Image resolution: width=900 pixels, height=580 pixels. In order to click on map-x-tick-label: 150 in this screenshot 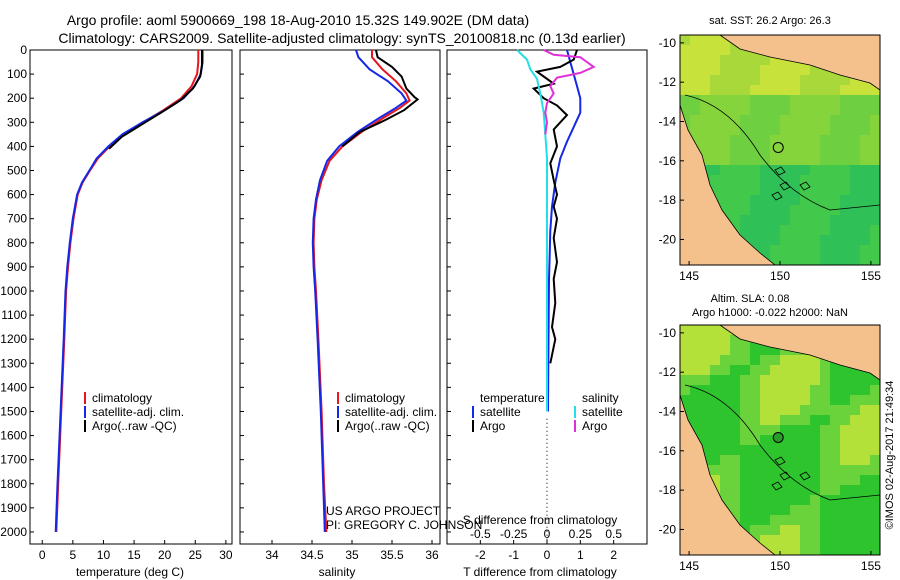, I will do `click(780, 276)`.